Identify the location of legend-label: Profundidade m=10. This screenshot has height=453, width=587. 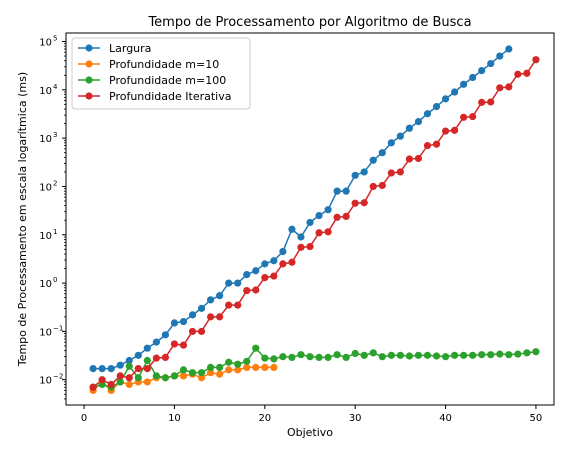
(164, 64).